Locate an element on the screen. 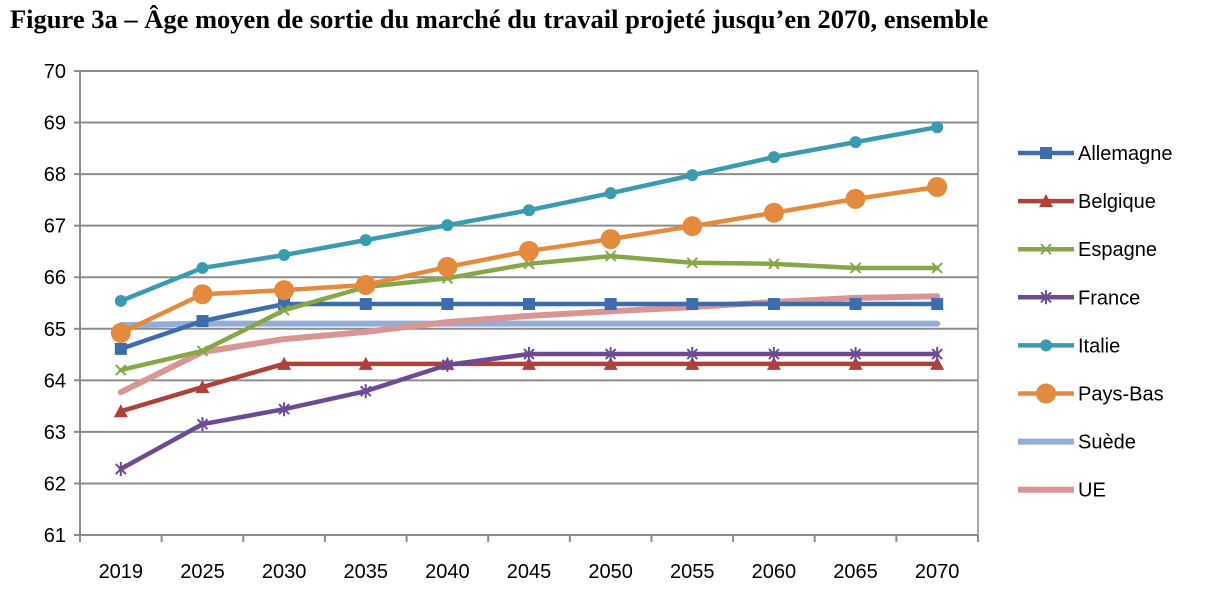 Image resolution: width=1230 pixels, height=610 pixels. y-tick-label: 66 is located at coordinates (55, 278).